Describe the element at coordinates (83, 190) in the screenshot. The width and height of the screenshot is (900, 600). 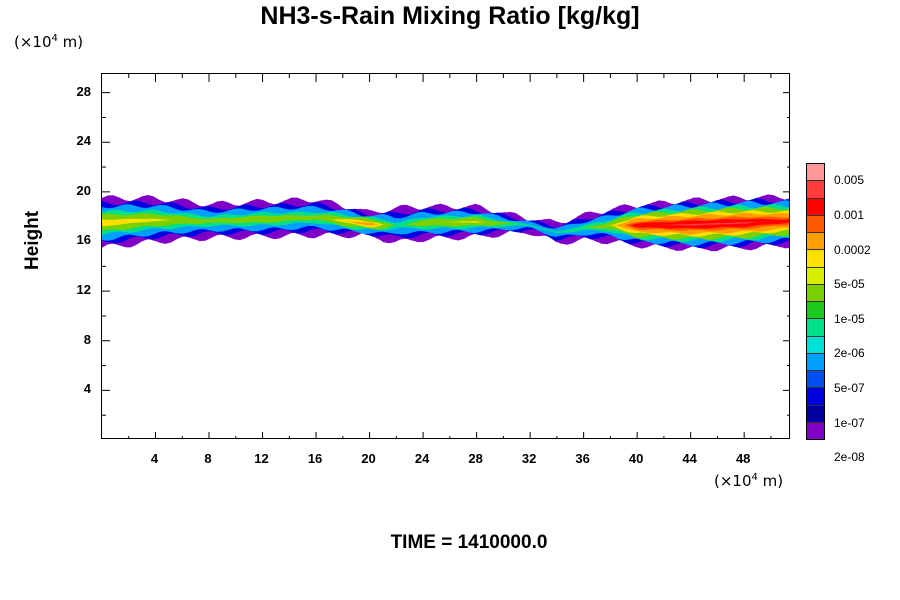
I see `y-tick-label: 20` at that location.